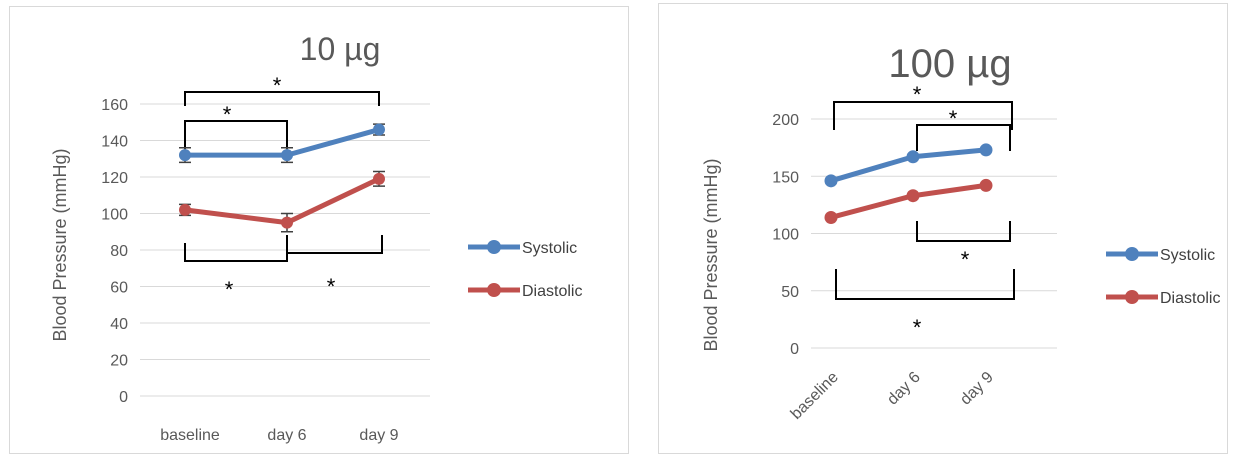 The image size is (1233, 456). I want to click on y-tick-labels: 0 50 100 150 200, so click(785, 235).